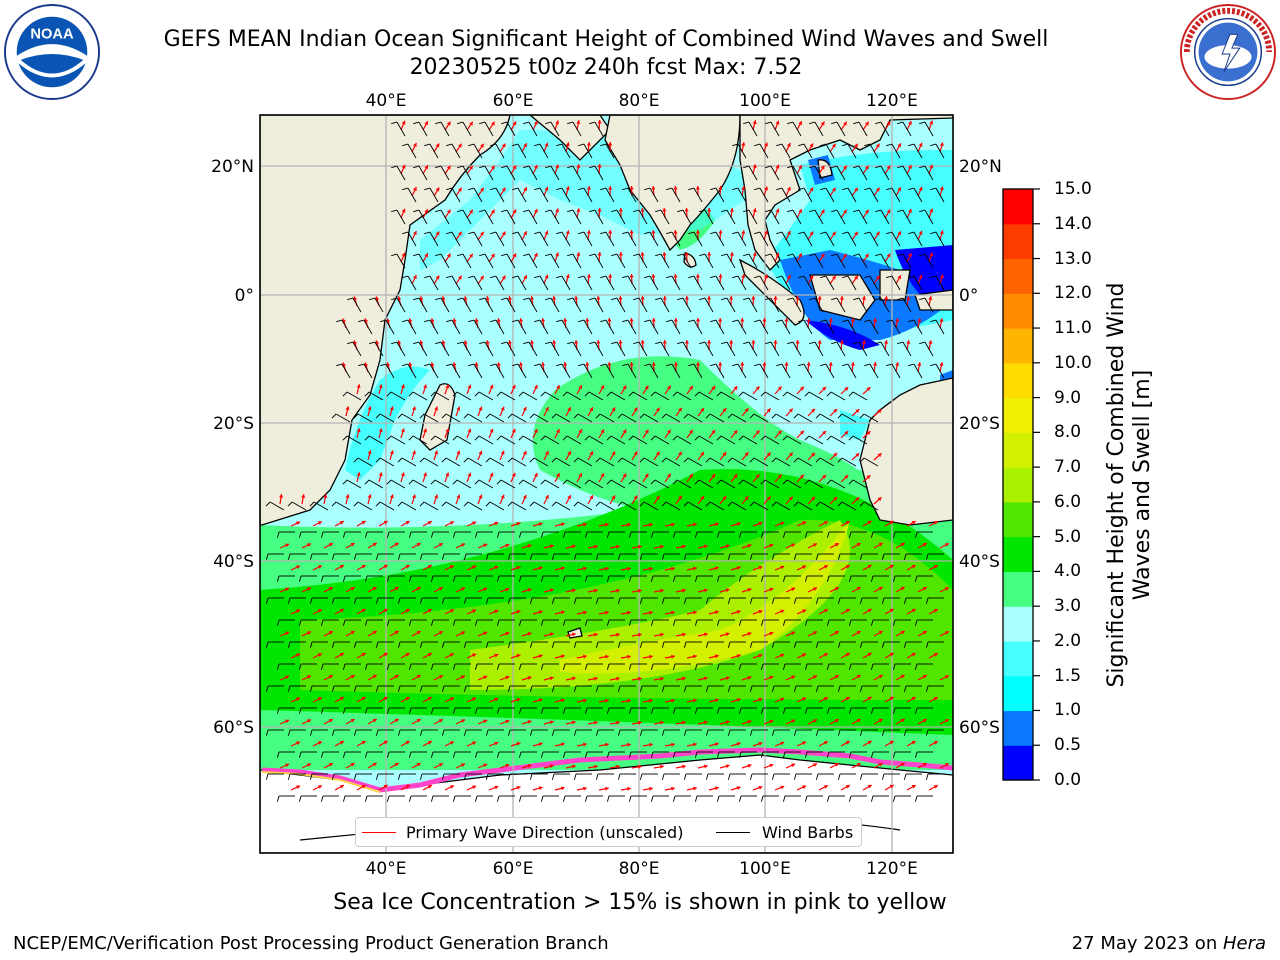 This screenshot has height=960, width=1280. I want to click on lon-label-top: 120°E, so click(892, 101).